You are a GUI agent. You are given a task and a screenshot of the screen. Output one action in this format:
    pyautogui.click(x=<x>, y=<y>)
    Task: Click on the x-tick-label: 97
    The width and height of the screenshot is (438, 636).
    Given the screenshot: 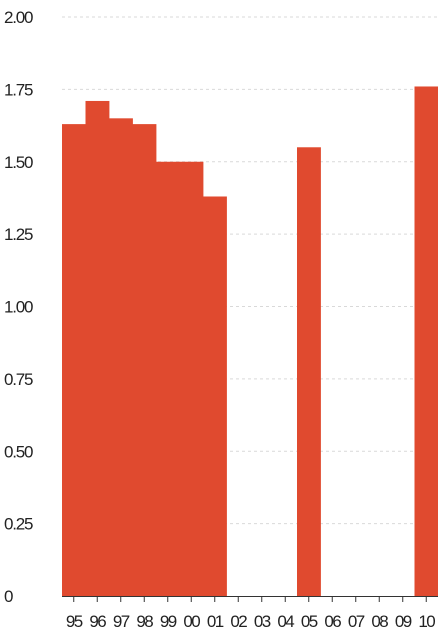 What is the action you would take?
    pyautogui.click(x=121, y=621)
    